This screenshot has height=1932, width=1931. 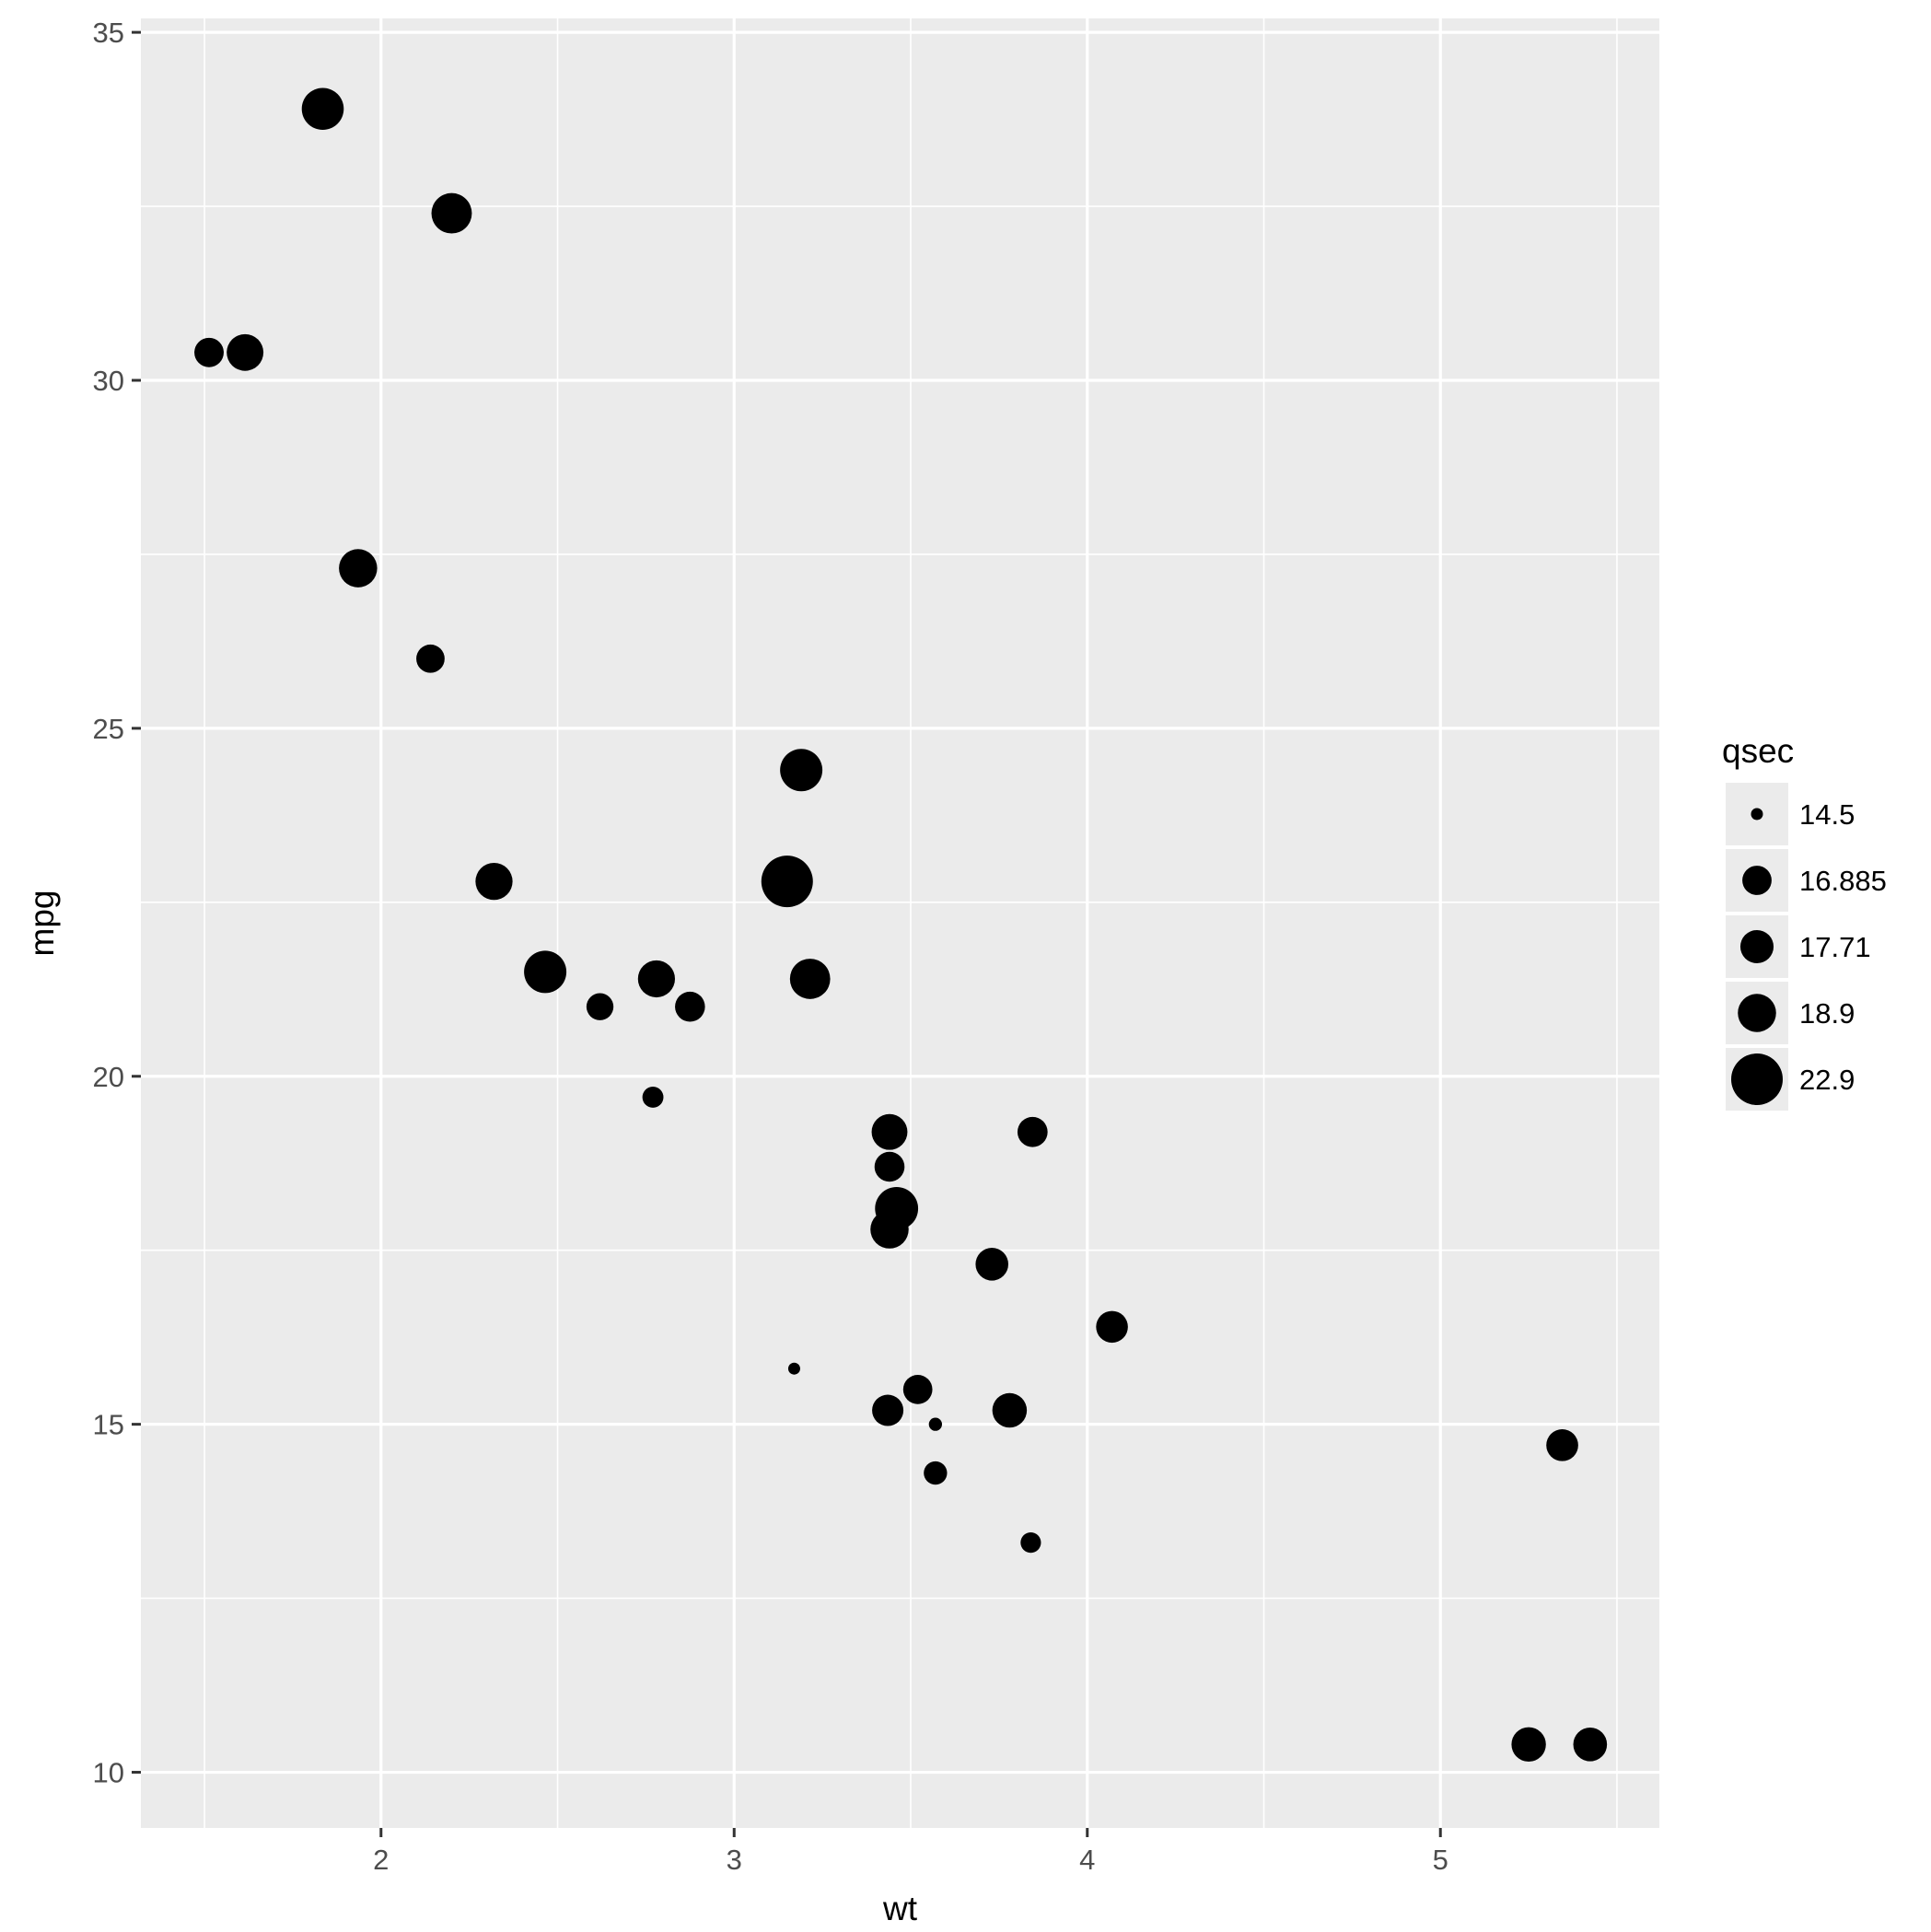 What do you see at coordinates (1843, 881) in the screenshot?
I see `legend-label: 16.885` at bounding box center [1843, 881].